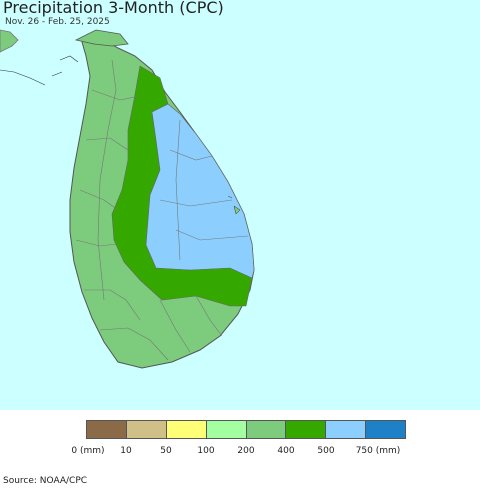 The height and width of the screenshot is (490, 480). What do you see at coordinates (45, 481) in the screenshot?
I see `source-credit: Source: NOAA/CPC` at bounding box center [45, 481].